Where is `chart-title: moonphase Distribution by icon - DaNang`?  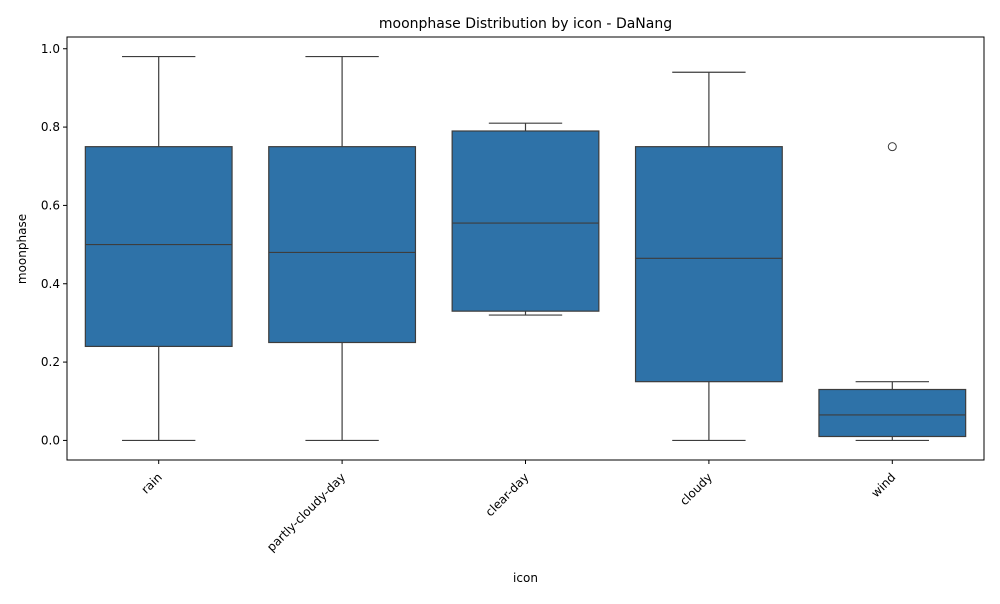 chart-title: moonphase Distribution by icon - DaNang is located at coordinates (525, 24).